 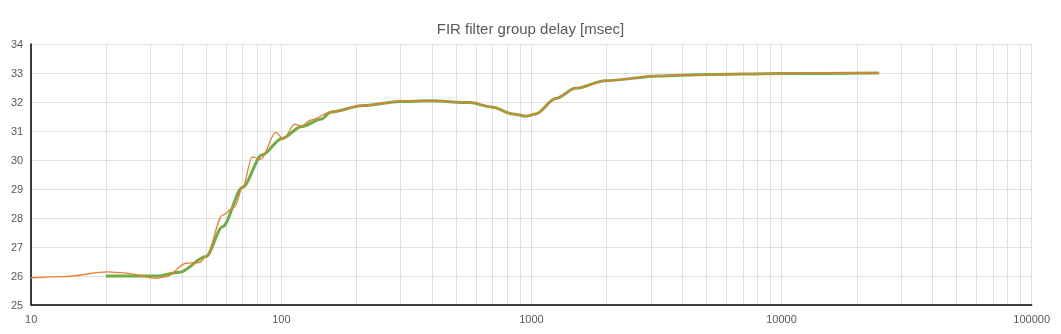 I want to click on y-tick-label: 28, so click(x=17, y=218).